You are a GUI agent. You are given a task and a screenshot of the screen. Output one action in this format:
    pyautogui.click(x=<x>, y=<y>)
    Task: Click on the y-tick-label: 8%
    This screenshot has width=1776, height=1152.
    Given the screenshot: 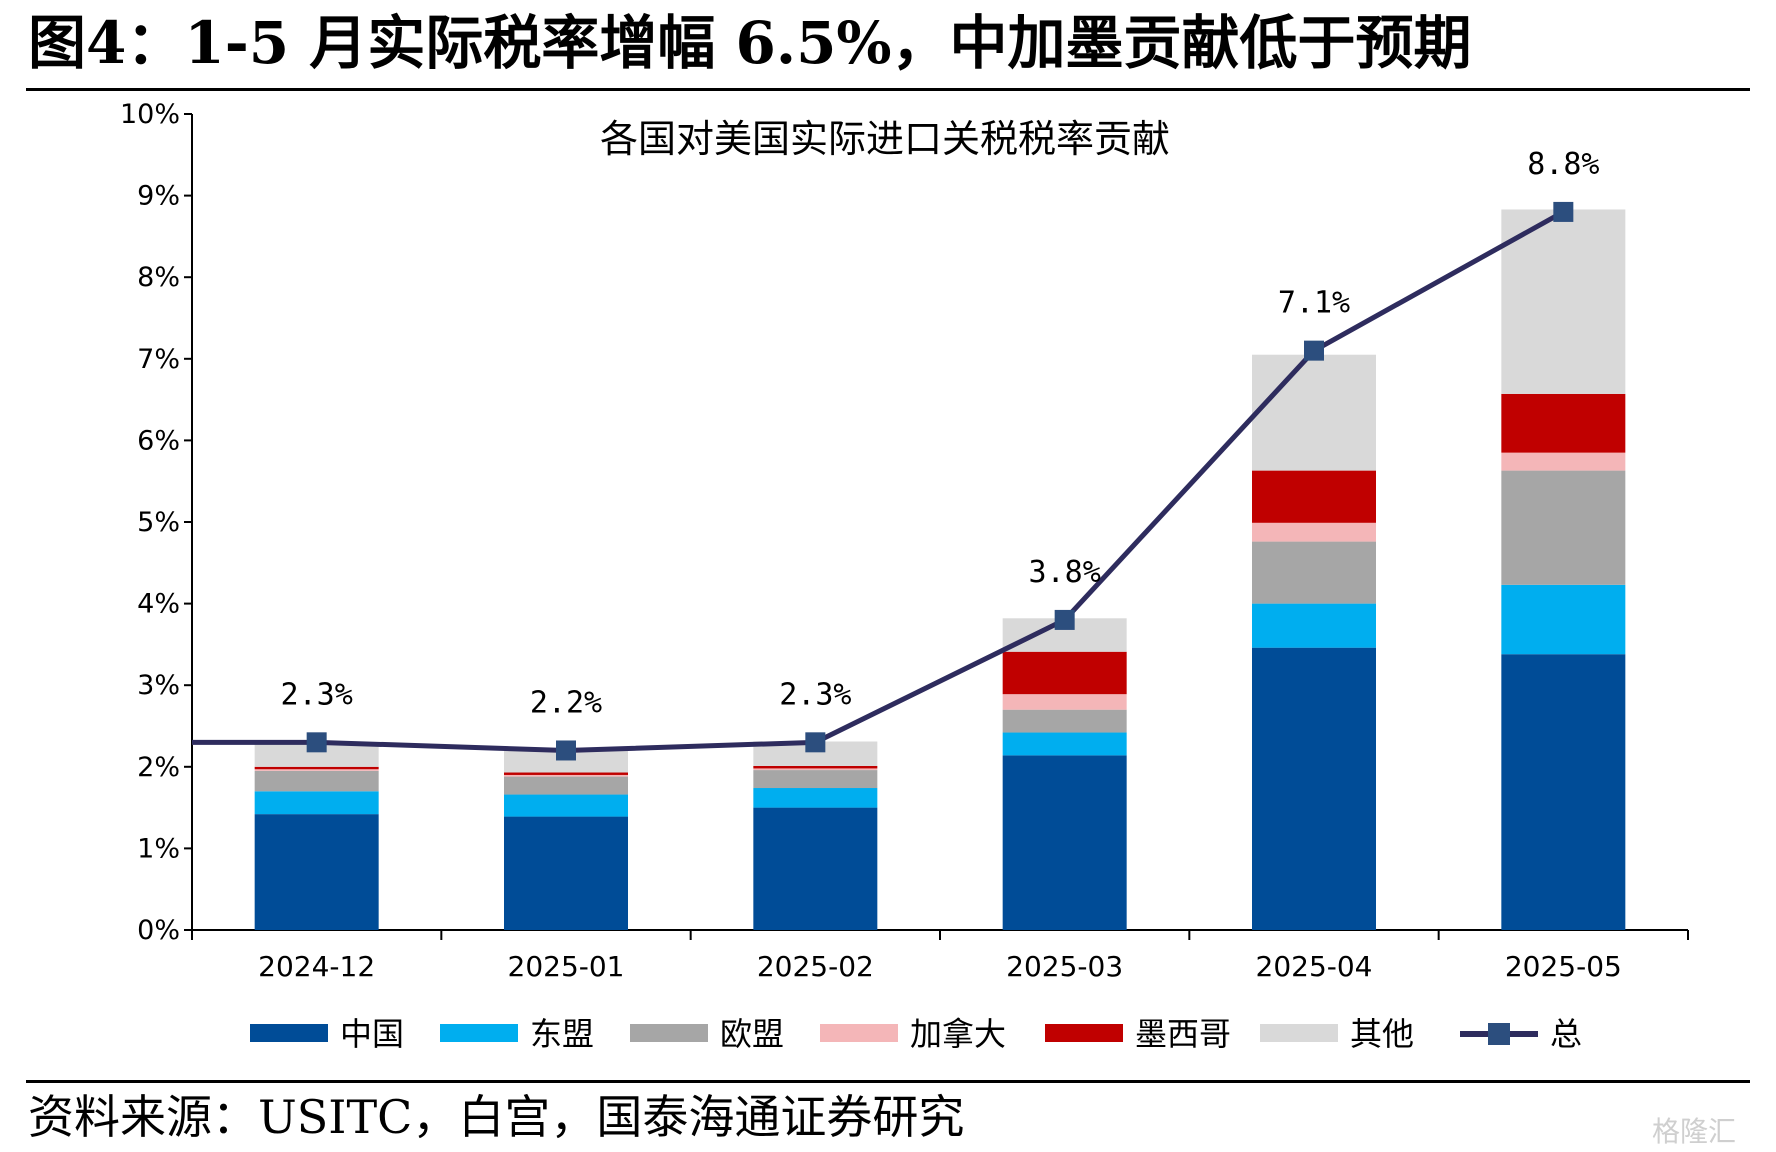 What is the action you would take?
    pyautogui.click(x=158, y=277)
    